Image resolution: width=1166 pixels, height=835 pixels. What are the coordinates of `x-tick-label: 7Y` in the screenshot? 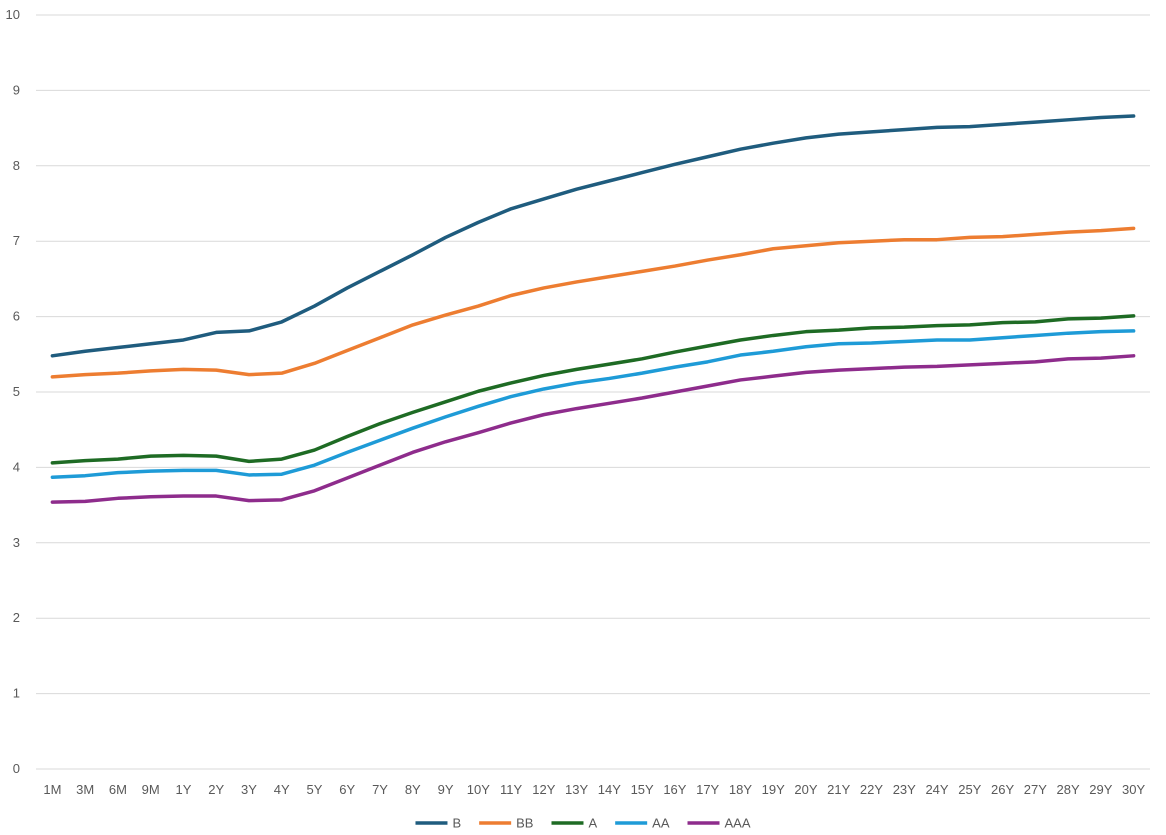 It's located at (380, 789).